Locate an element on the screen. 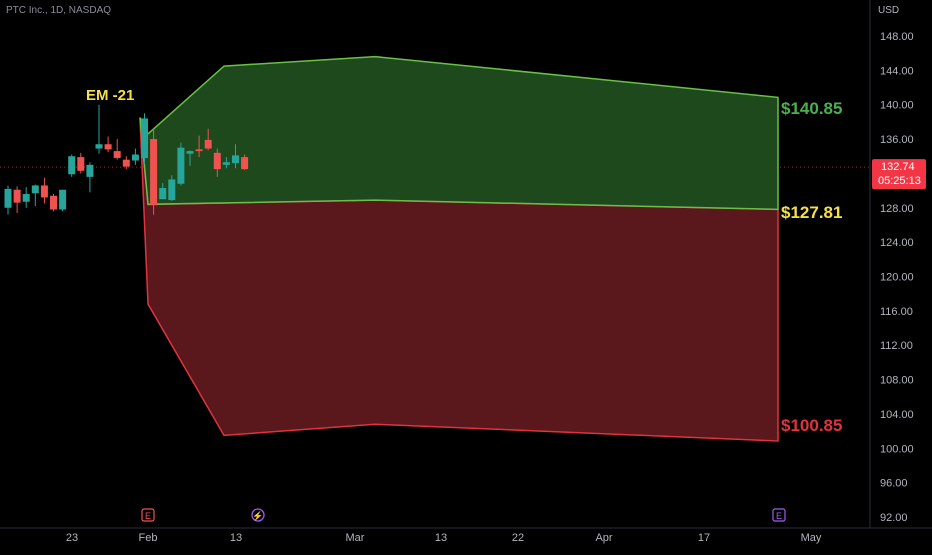  lower-bound-label: $100.85 is located at coordinates (811, 425).